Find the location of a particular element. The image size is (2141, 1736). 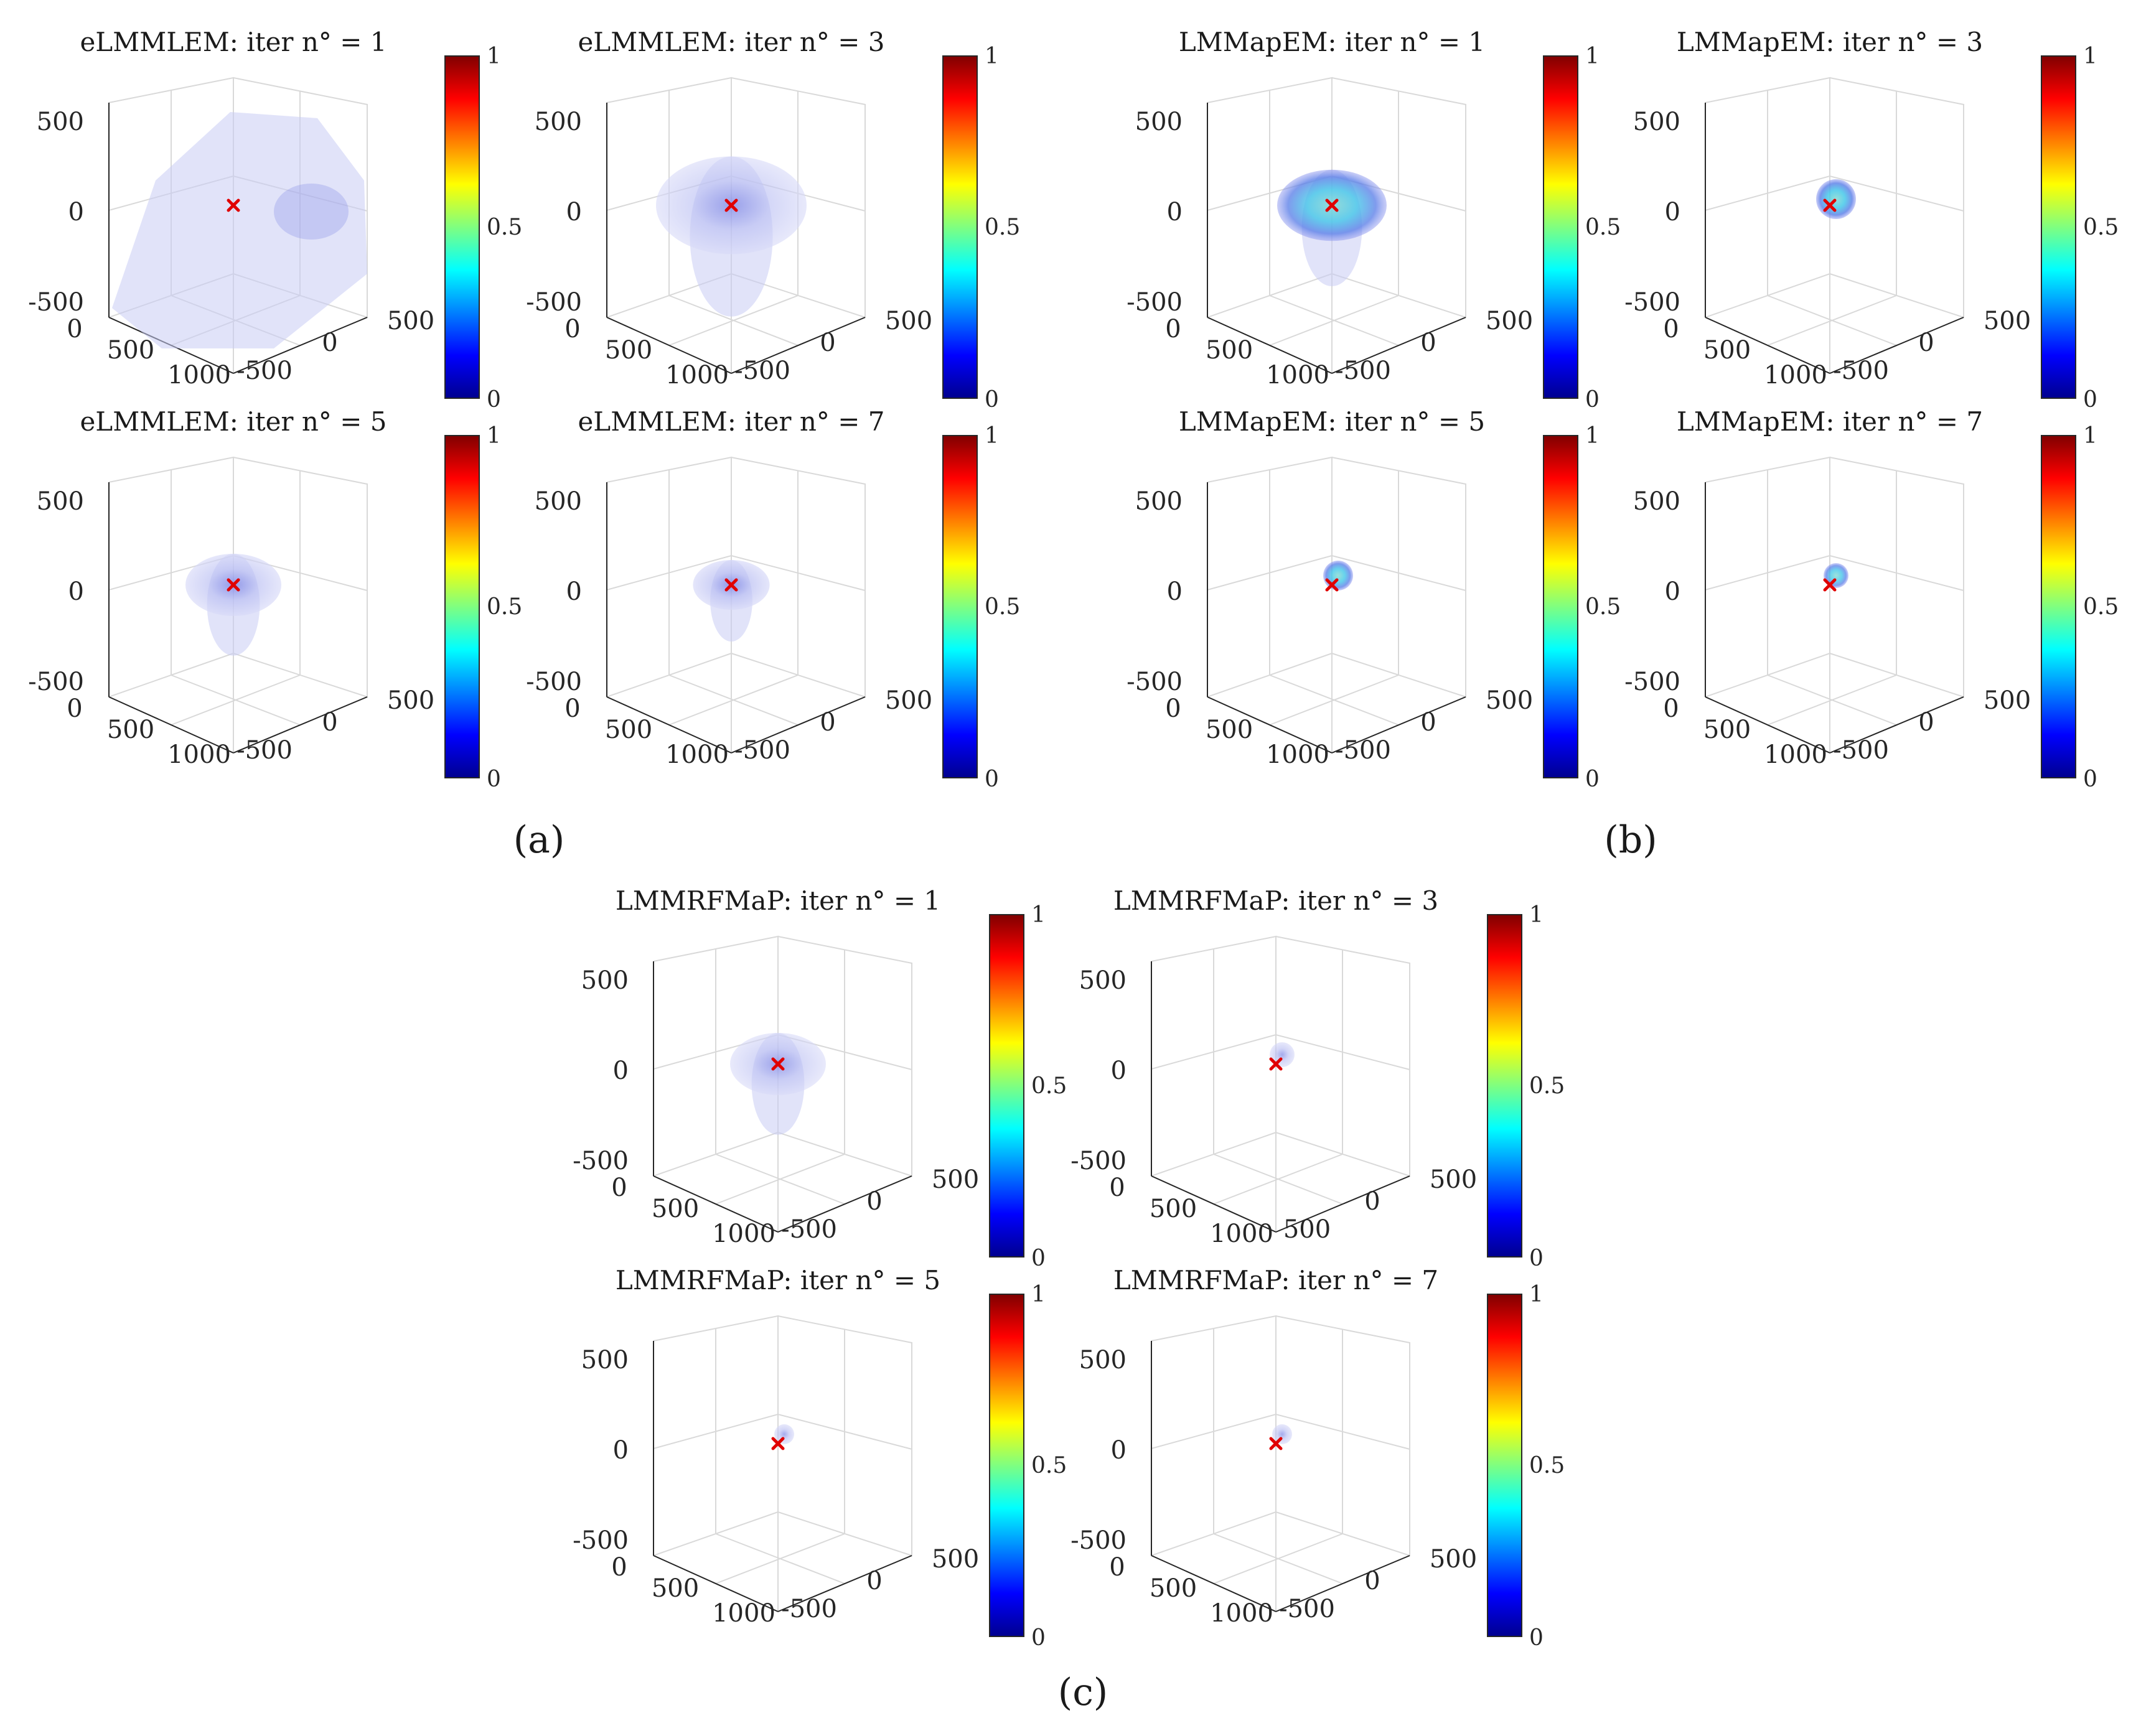

panel-title: LMMRFMaP: iter n° = 1 is located at coordinates (778, 900).